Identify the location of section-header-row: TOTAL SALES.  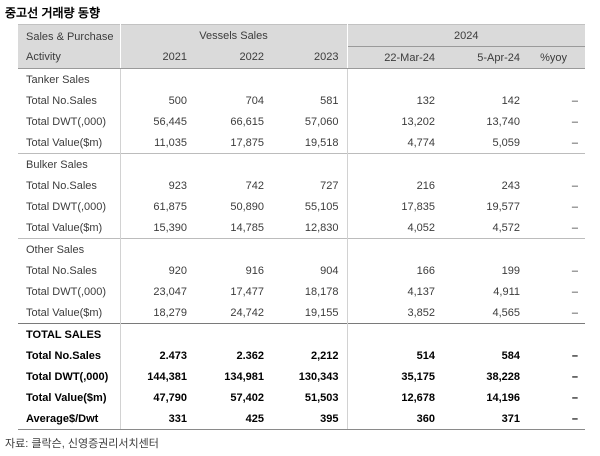
(302, 334).